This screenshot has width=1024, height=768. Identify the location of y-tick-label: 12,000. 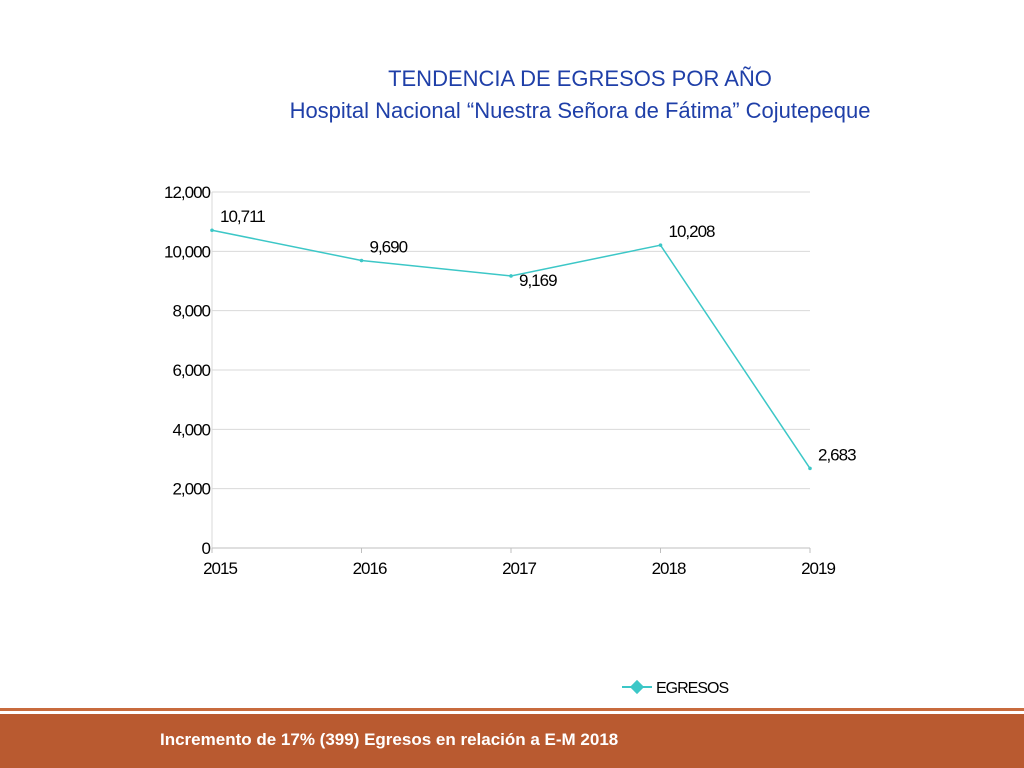
(187, 192).